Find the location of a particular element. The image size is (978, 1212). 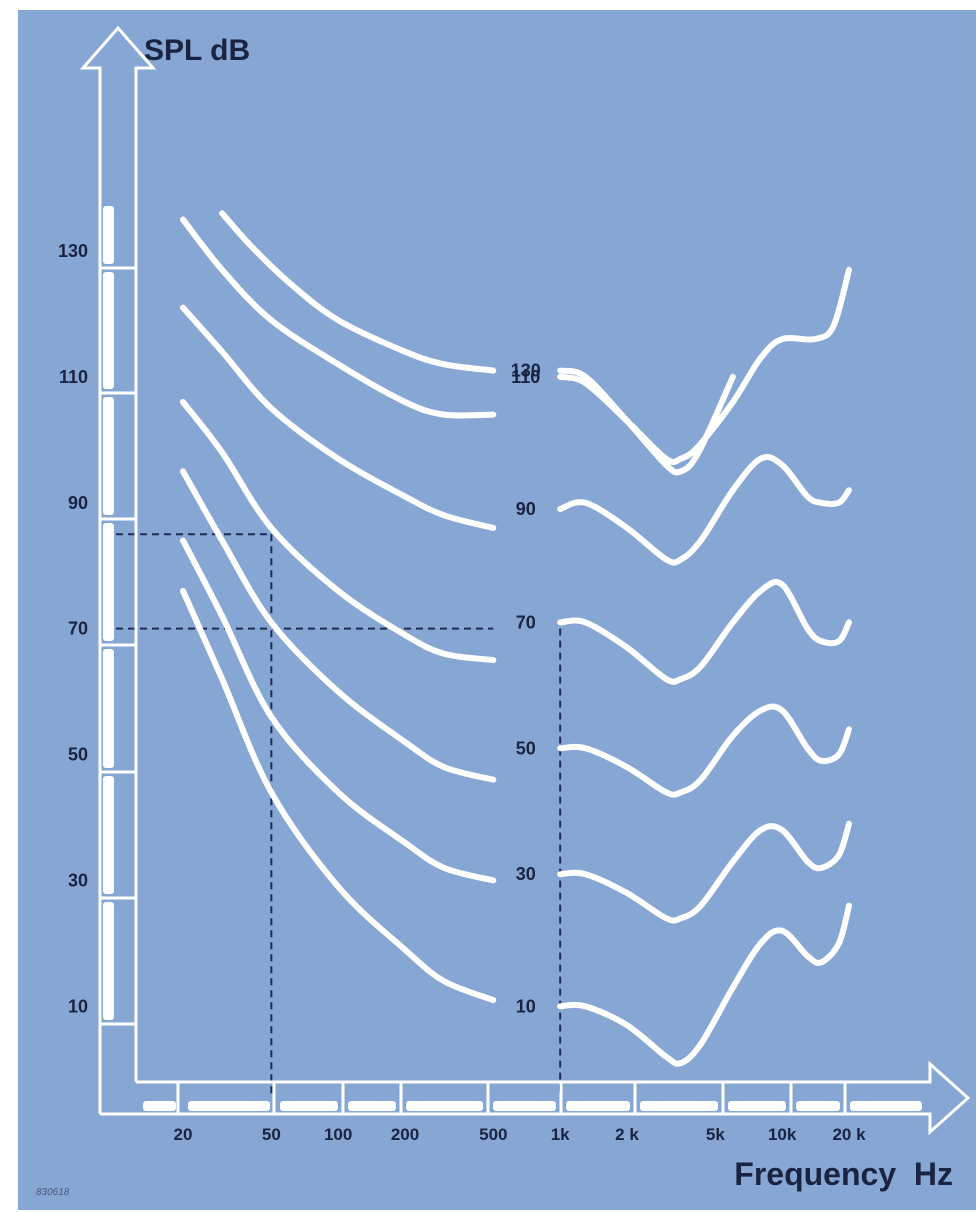

curve-label: 110 is located at coordinates (525, 377).